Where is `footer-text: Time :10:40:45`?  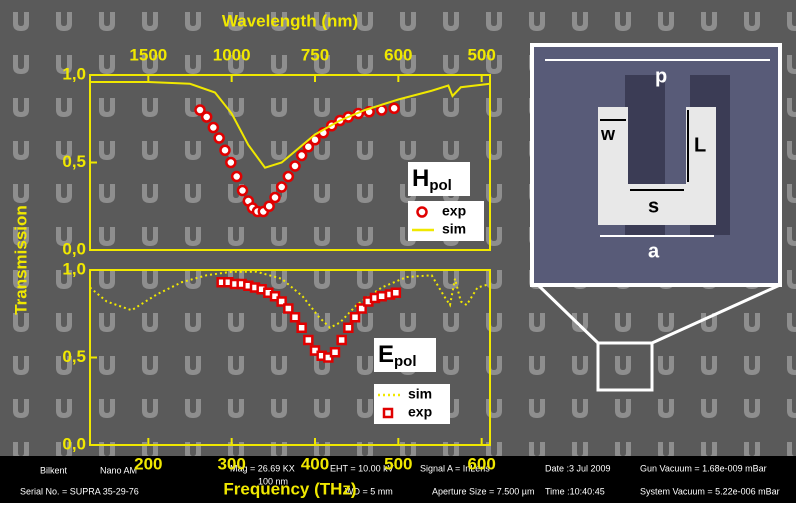 footer-text: Time :10:40:45 is located at coordinates (575, 491).